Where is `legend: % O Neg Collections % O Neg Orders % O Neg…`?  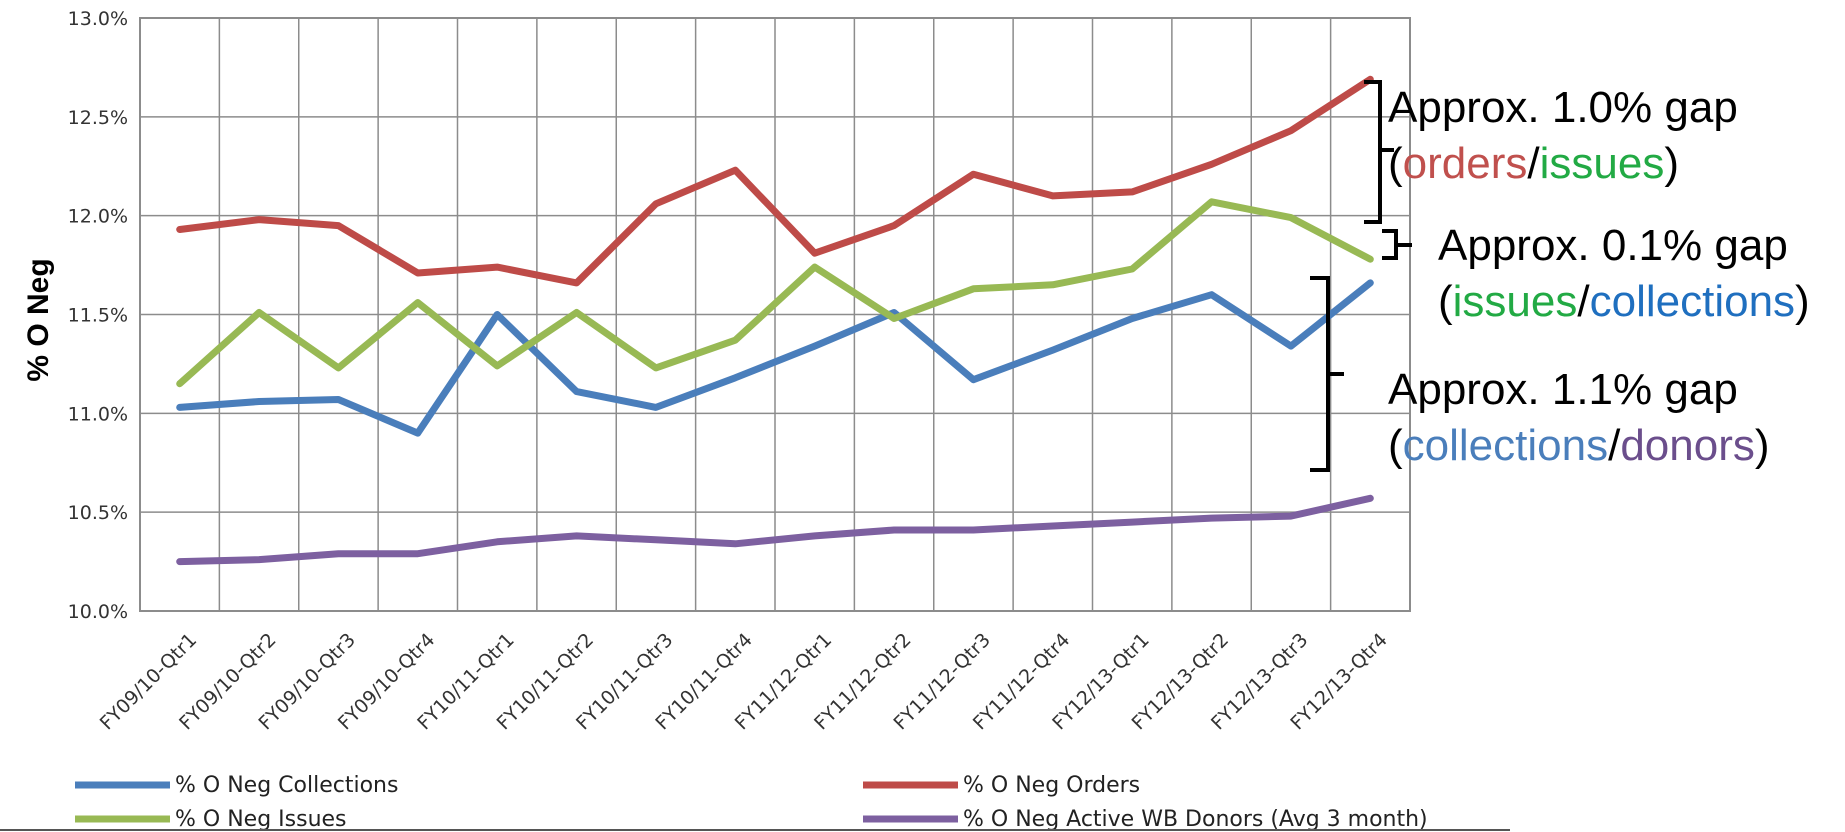 legend: % O Neg Collections % O Neg Orders % O Neg… is located at coordinates (751, 802).